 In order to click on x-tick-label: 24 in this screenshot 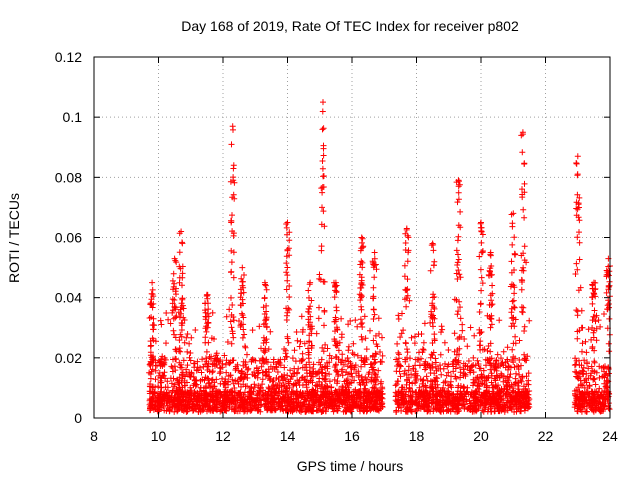, I will do `click(610, 436)`.